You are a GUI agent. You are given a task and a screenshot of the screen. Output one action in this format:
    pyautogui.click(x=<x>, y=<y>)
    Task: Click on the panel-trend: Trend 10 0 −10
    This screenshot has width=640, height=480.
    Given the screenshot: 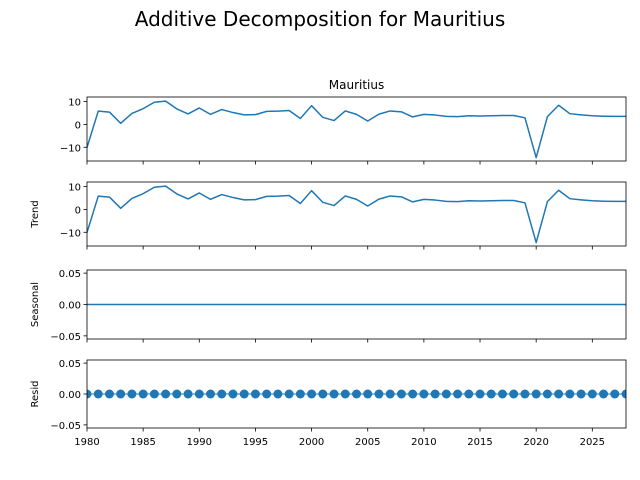 What is the action you would take?
    pyautogui.click(x=328, y=215)
    